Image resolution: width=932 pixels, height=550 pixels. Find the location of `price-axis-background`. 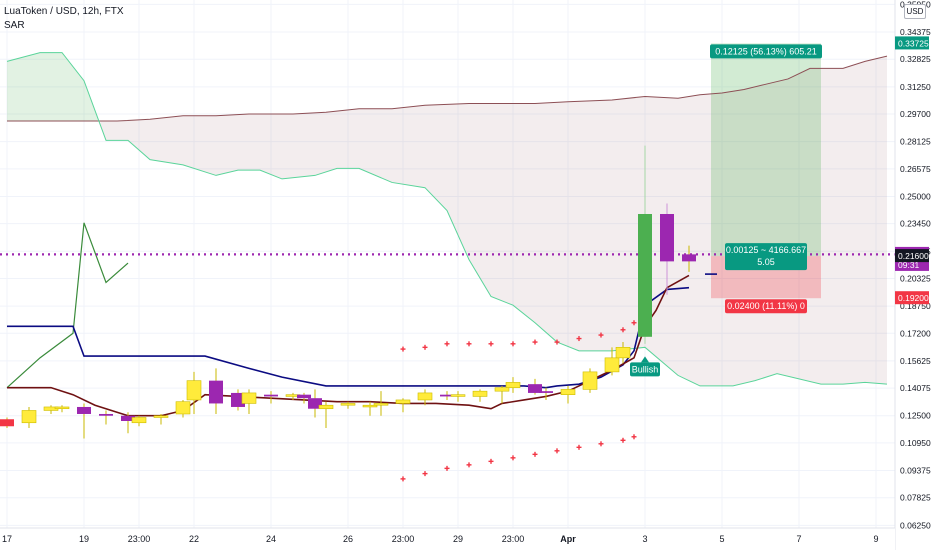

price-axis-background is located at coordinates (913, 275).